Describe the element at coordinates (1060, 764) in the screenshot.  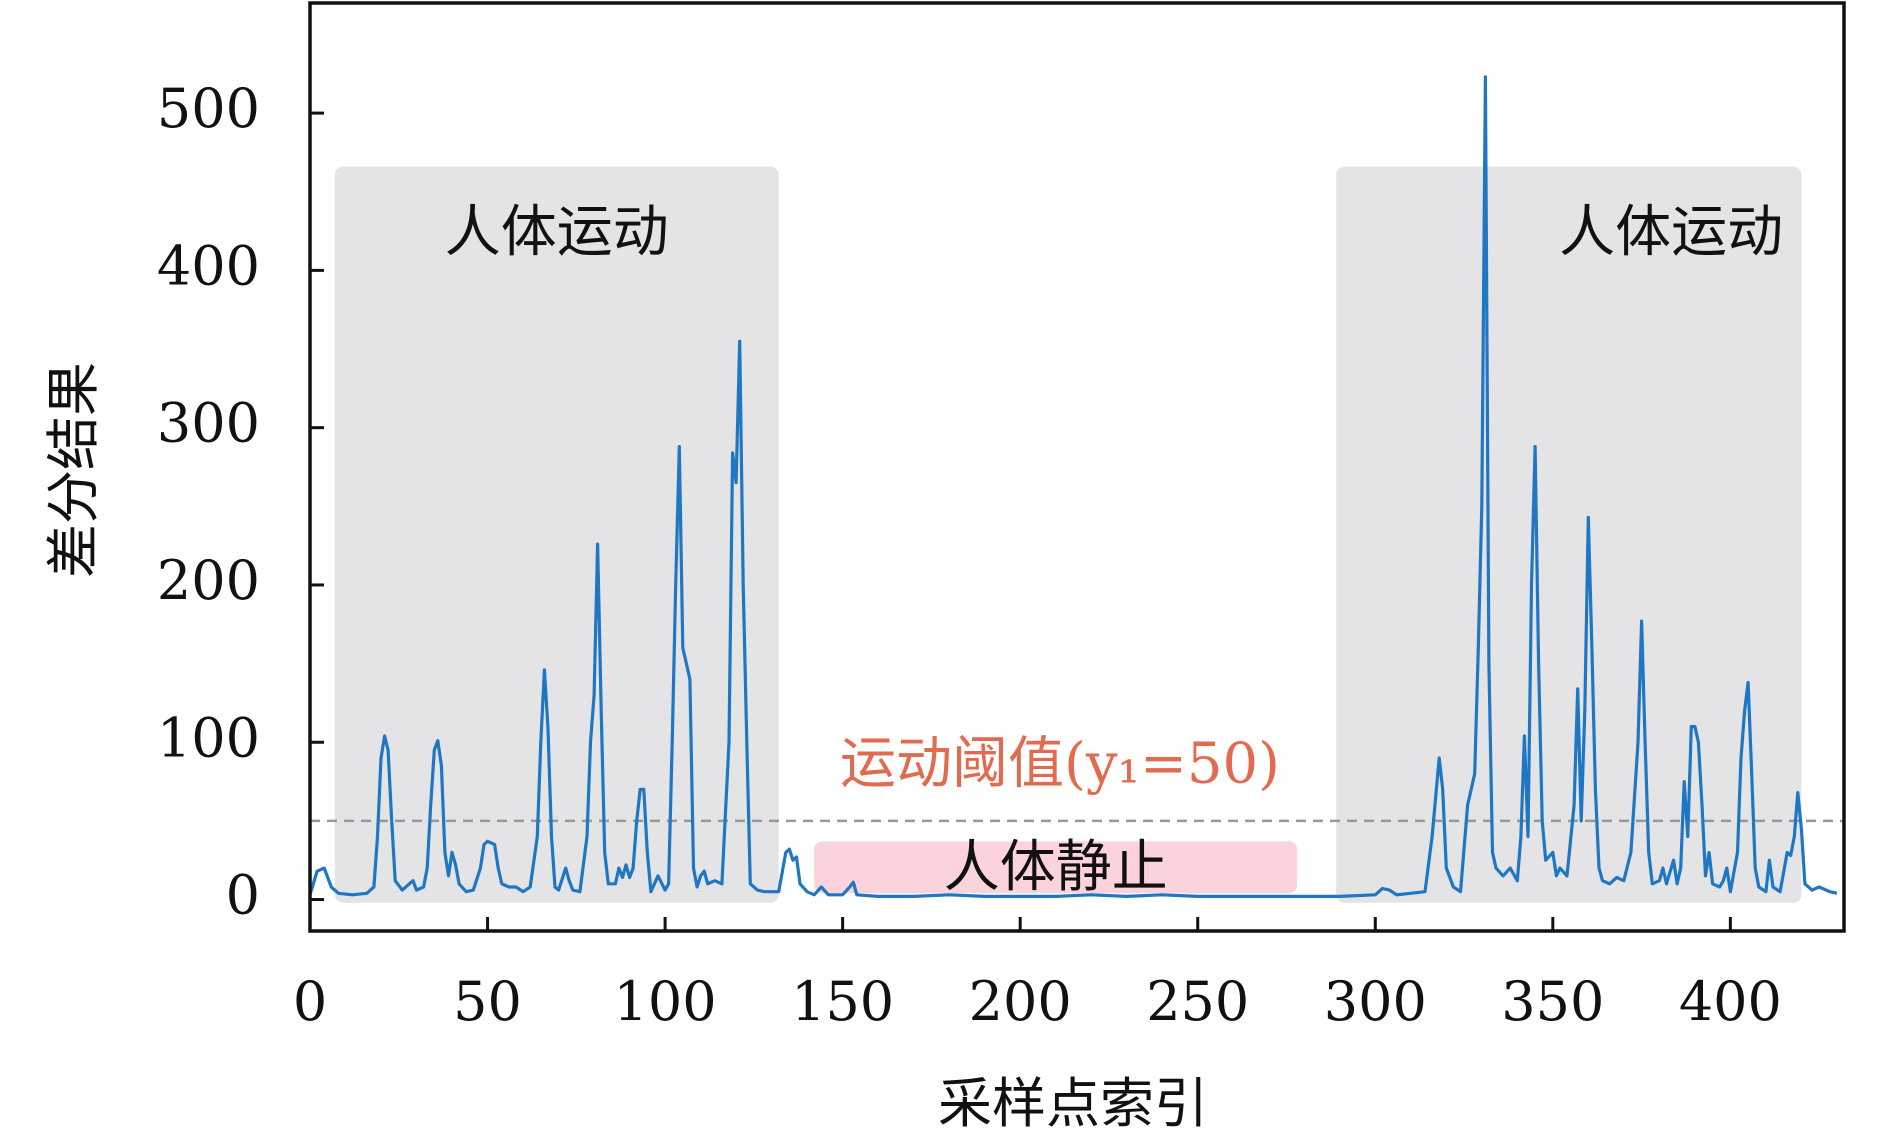
I see `threshold-label: 运动阈值(y₁=50)` at that location.